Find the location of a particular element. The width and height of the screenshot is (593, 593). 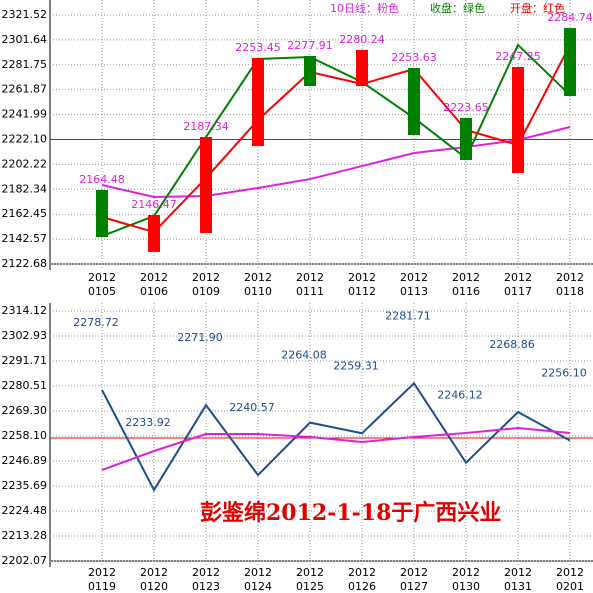

legend-item: 收盘：绿色 is located at coordinates (457, 8).